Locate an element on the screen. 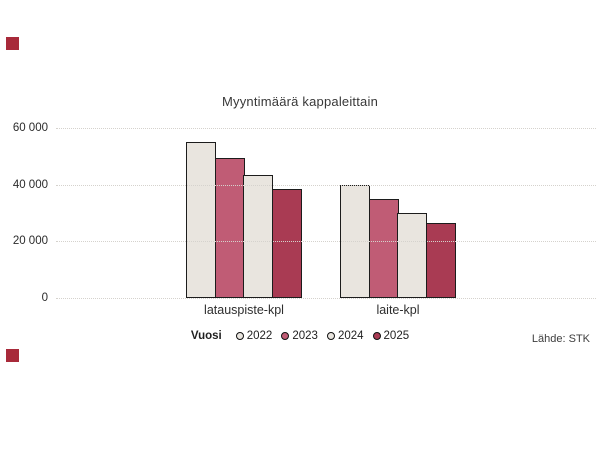  legend-item-2025: 2025 is located at coordinates (391, 336).